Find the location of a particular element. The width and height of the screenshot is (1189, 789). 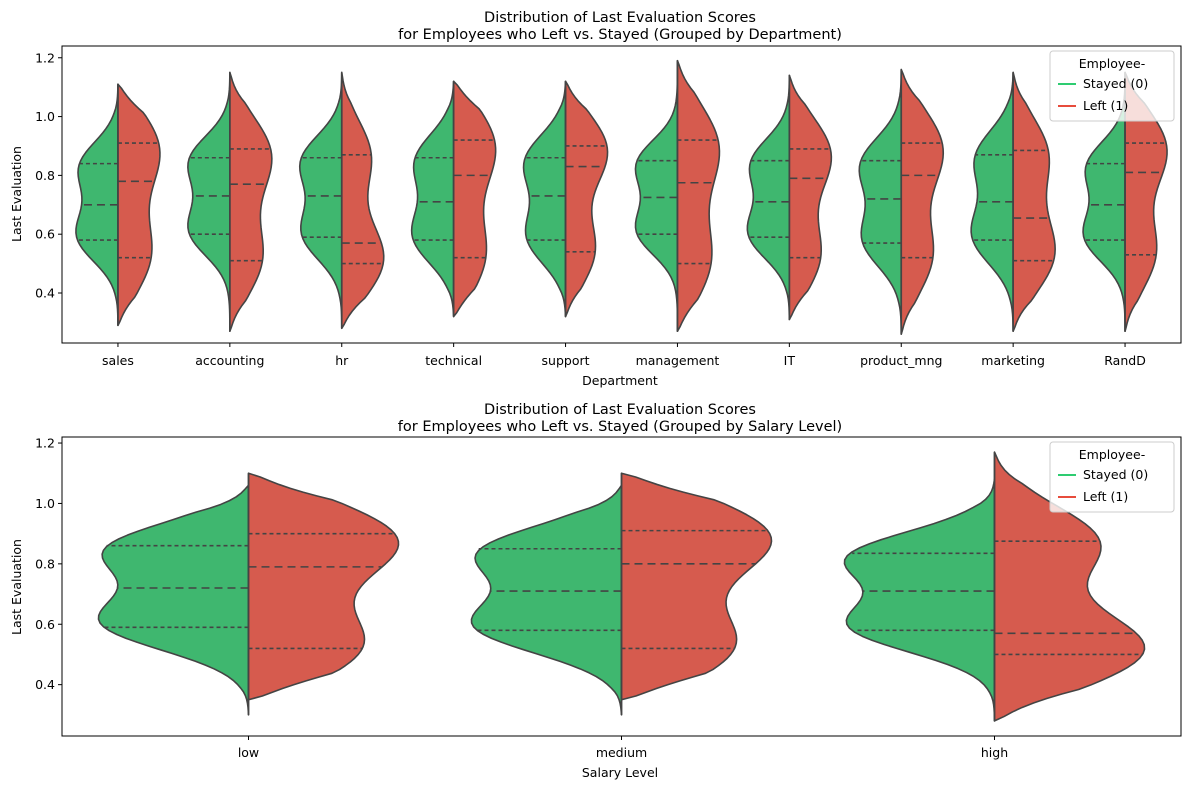

x-tick-label: marketing is located at coordinates (1013, 360).